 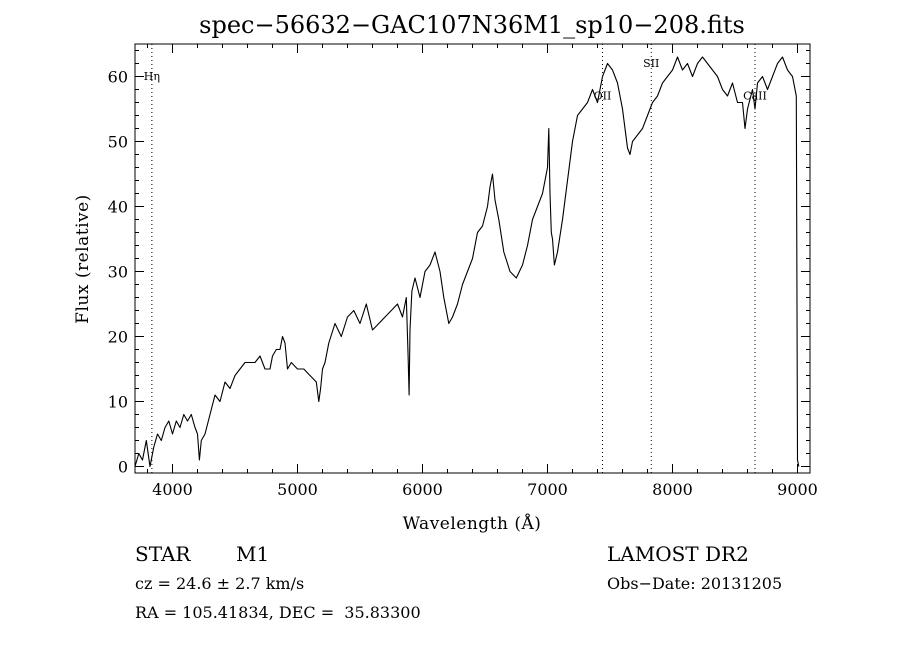 I want to click on y-tick-label: 10, so click(x=118, y=402).